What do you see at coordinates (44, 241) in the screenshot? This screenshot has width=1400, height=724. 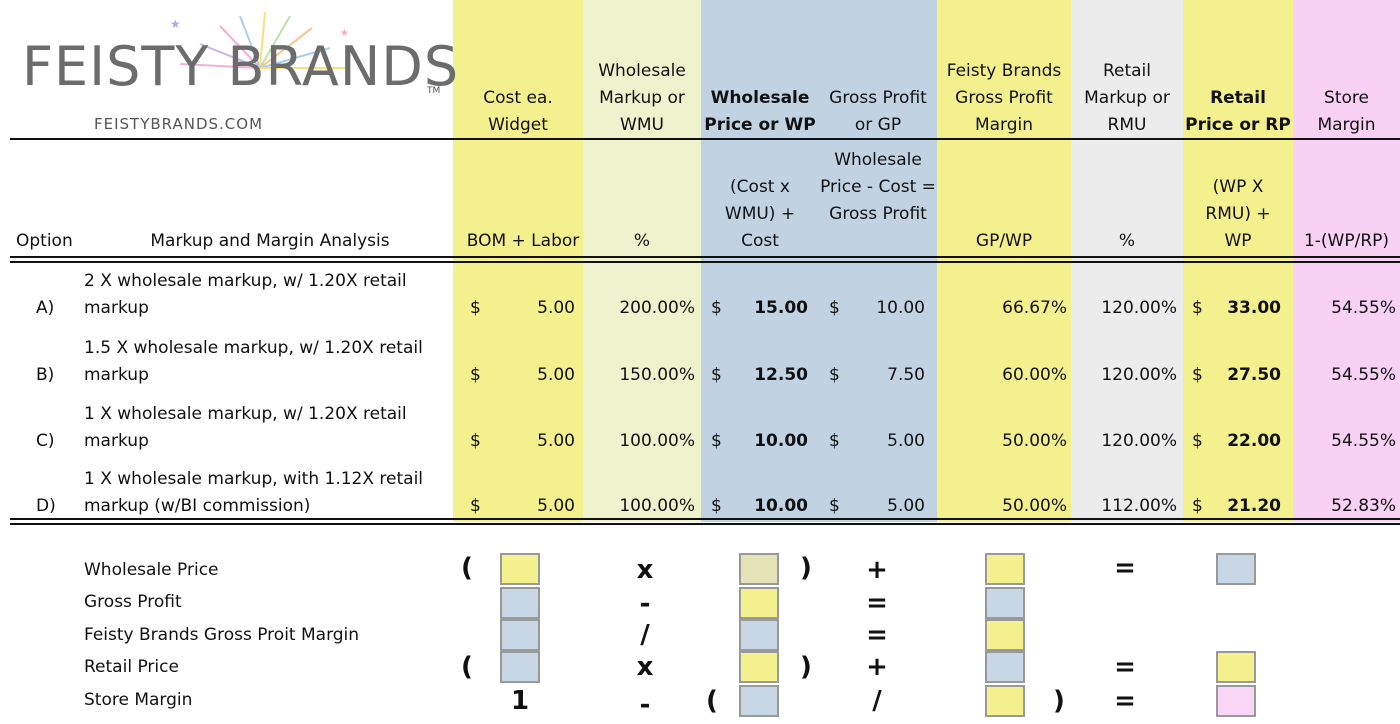 I see `subheader-option: Option` at bounding box center [44, 241].